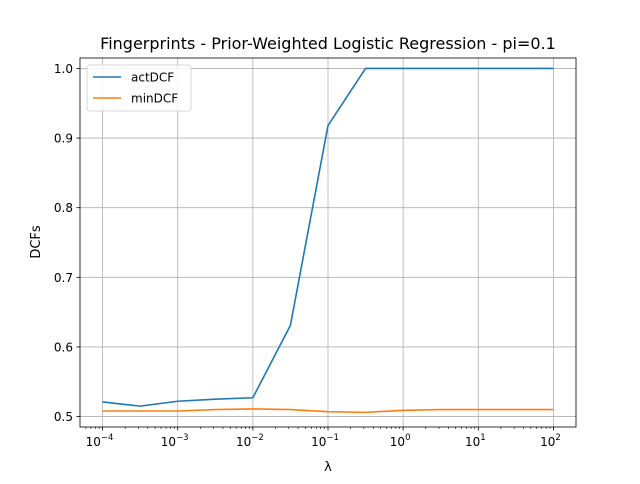 The width and height of the screenshot is (640, 484). Describe the element at coordinates (328, 411) in the screenshot. I see `series-line-minDCF` at that location.